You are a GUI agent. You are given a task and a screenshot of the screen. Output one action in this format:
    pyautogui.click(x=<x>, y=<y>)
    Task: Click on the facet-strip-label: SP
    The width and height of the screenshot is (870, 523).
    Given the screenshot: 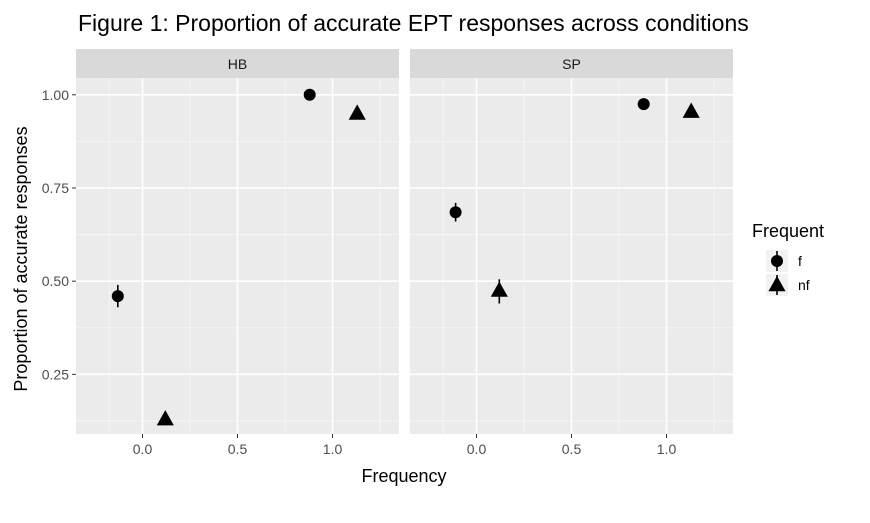 What is the action you would take?
    pyautogui.click(x=571, y=64)
    